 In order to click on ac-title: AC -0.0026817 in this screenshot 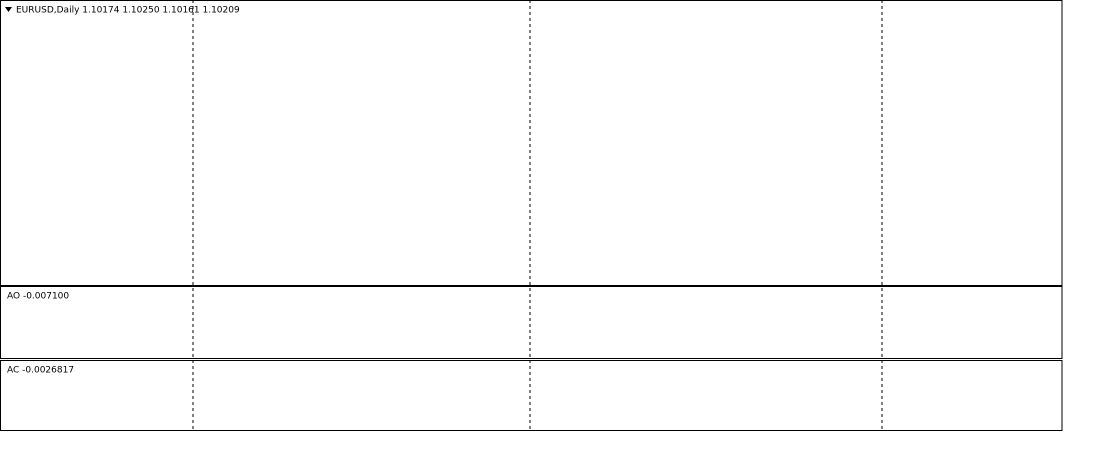, I will do `click(40, 371)`.